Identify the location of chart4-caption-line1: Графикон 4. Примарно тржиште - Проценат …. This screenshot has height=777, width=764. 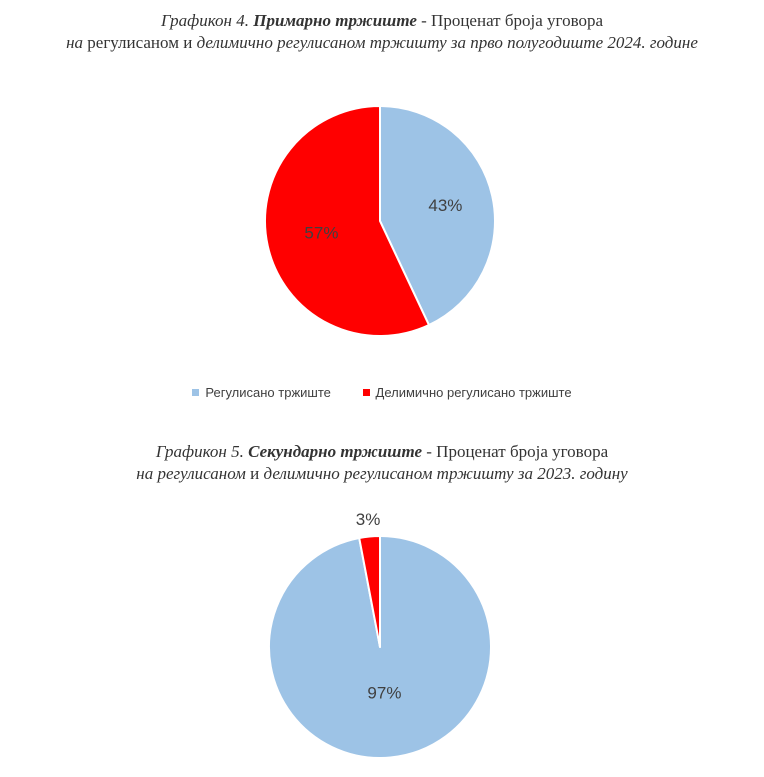
(382, 21).